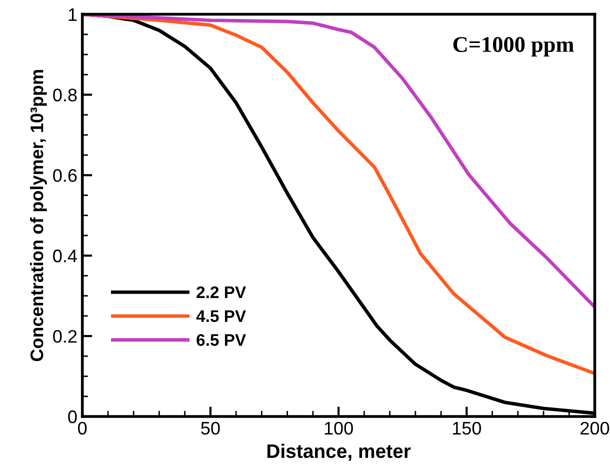 The width and height of the screenshot is (610, 476). I want to click on x-axis-title: Distance, meter, so click(339, 452).